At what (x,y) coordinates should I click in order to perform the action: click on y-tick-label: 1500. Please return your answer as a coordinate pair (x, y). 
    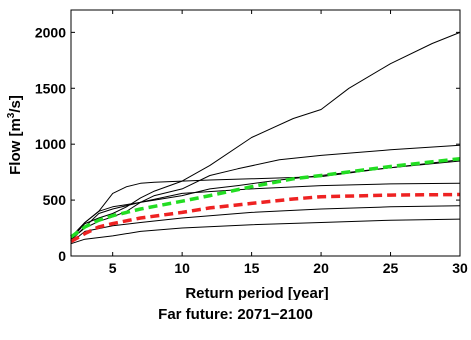
    Looking at the image, I should click on (50, 88).